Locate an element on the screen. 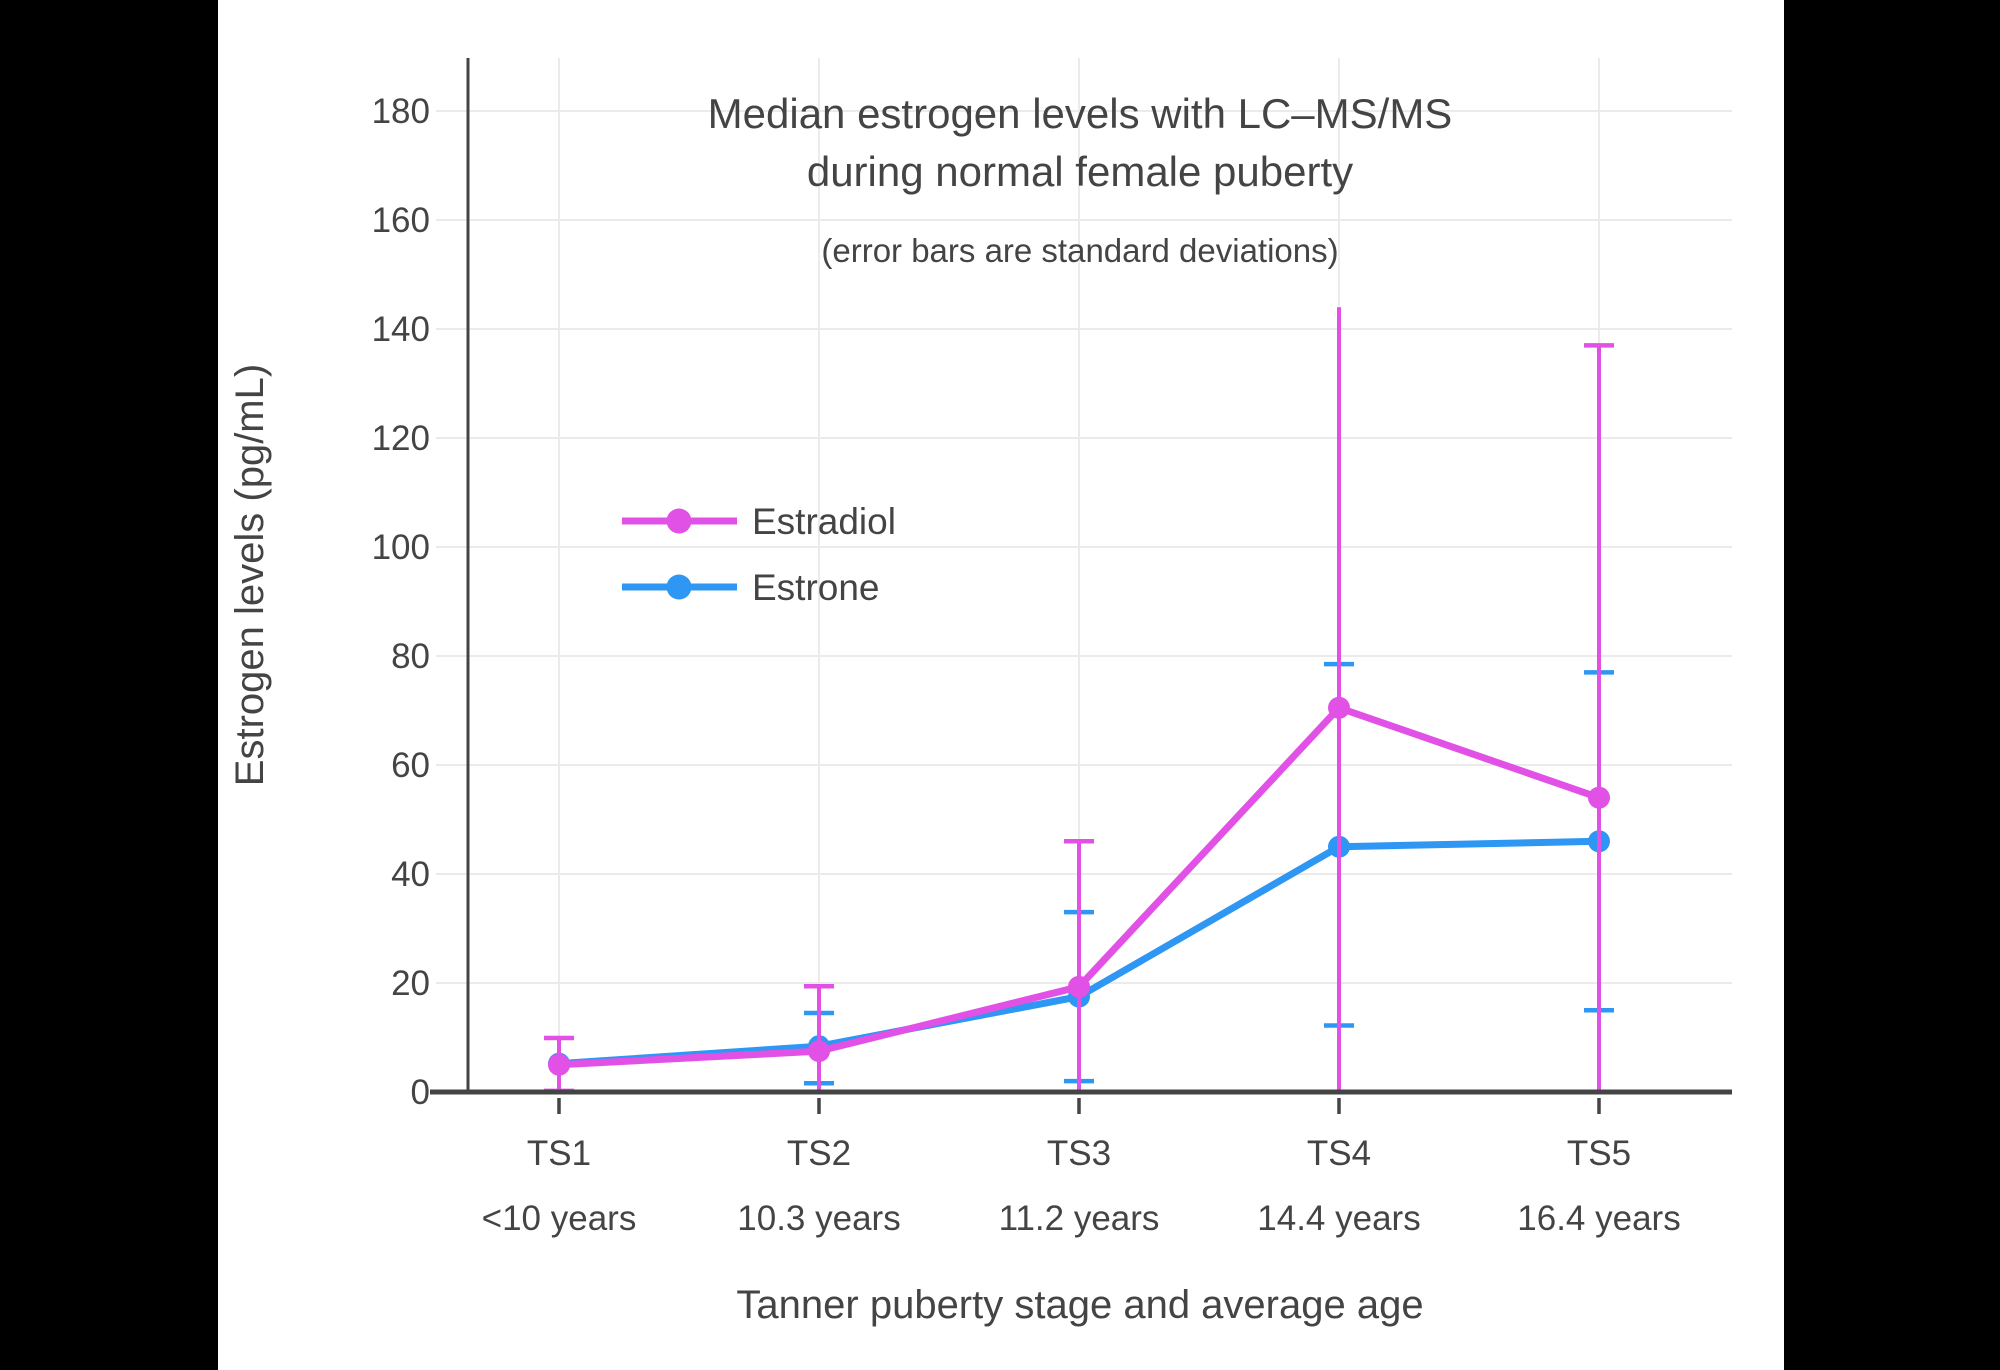 The image size is (2000, 1370). y-tick-label: 160 is located at coordinates (401, 220).